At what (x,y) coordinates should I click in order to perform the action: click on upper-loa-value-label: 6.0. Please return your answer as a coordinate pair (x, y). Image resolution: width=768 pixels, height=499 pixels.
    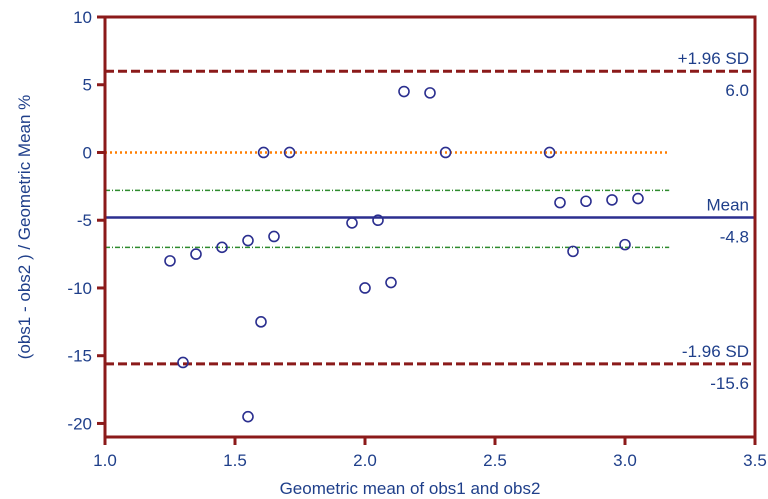
    Looking at the image, I should click on (737, 90).